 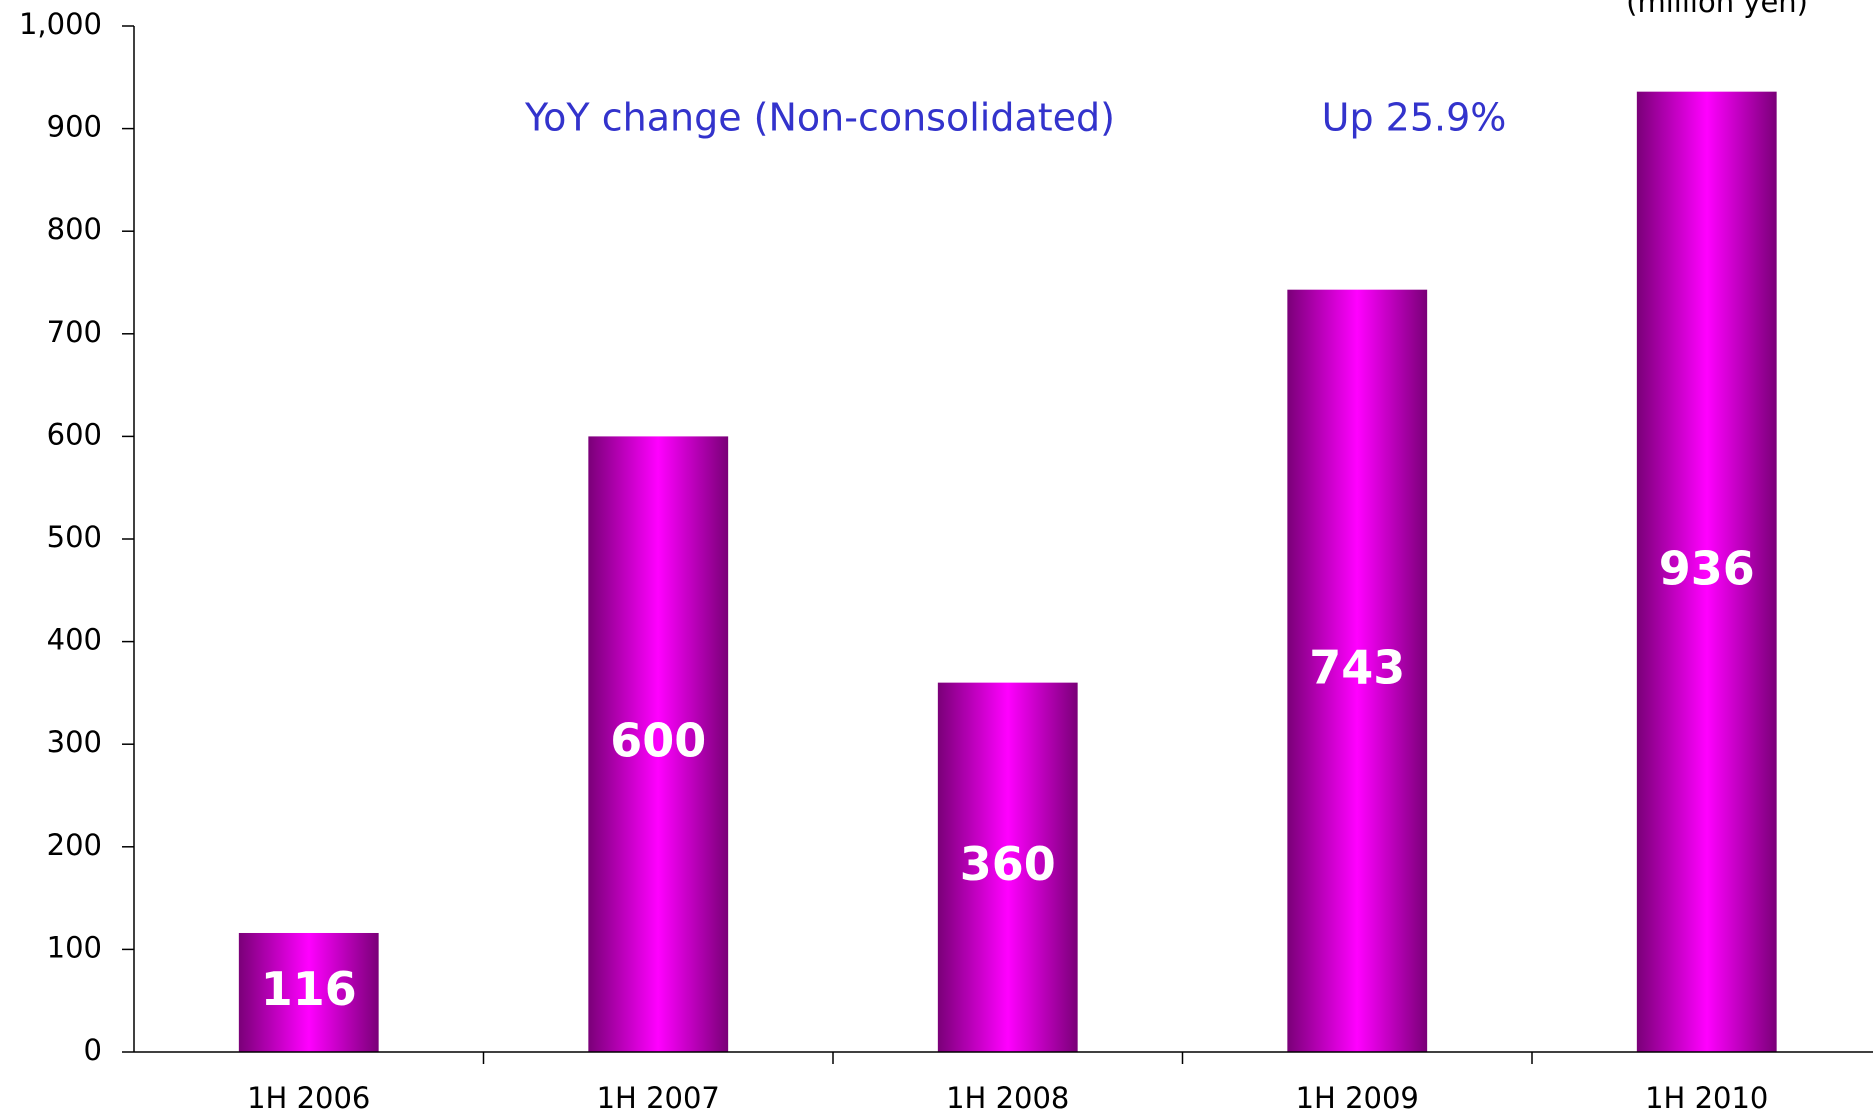 I want to click on annotation: Up 25.9%, so click(x=1414, y=118).